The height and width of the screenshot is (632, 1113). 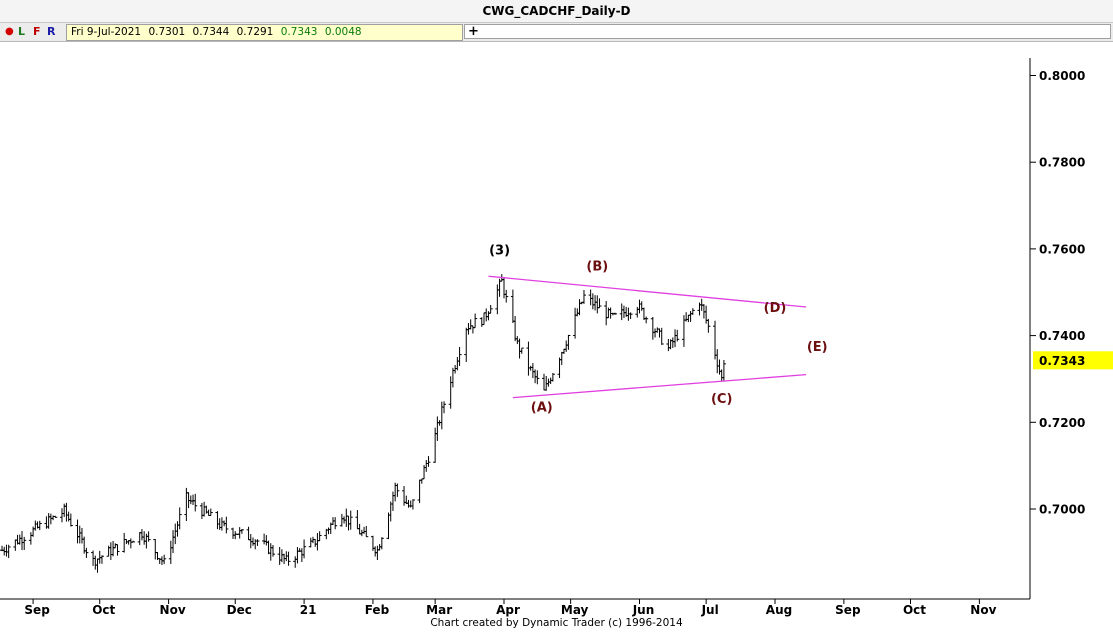 What do you see at coordinates (22, 31) in the screenshot?
I see `l-button: L` at bounding box center [22, 31].